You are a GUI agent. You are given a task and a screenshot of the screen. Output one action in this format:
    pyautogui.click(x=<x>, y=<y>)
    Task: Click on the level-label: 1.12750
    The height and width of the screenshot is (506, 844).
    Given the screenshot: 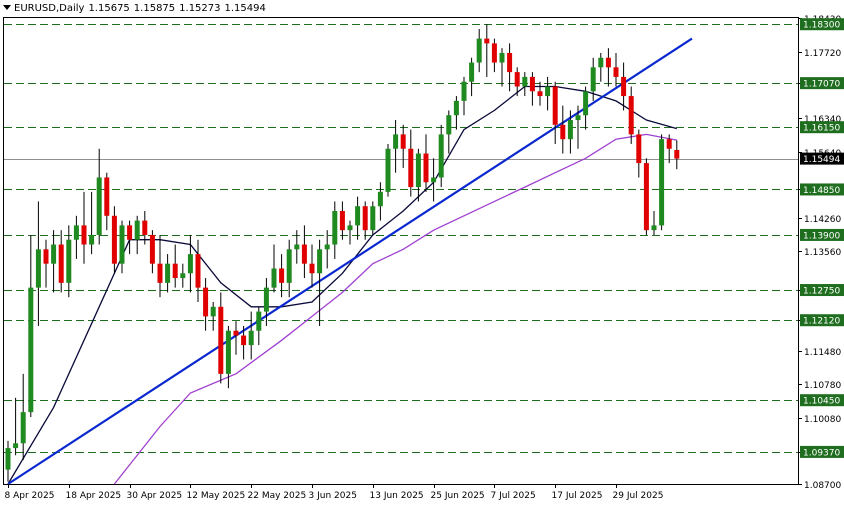 What is the action you would take?
    pyautogui.click(x=821, y=292)
    